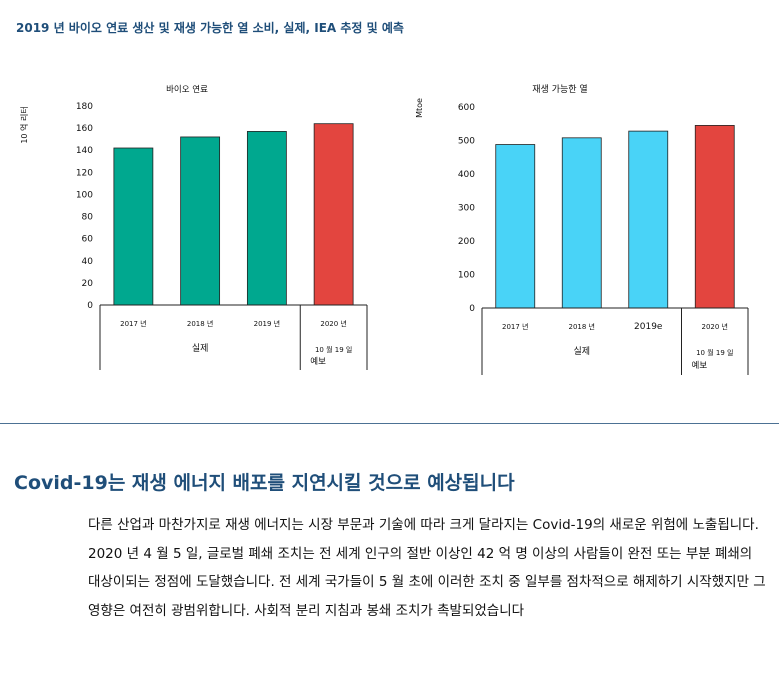 This screenshot has height=694, width=779. I want to click on y-axis-label: 10 억 리터, so click(24, 124).